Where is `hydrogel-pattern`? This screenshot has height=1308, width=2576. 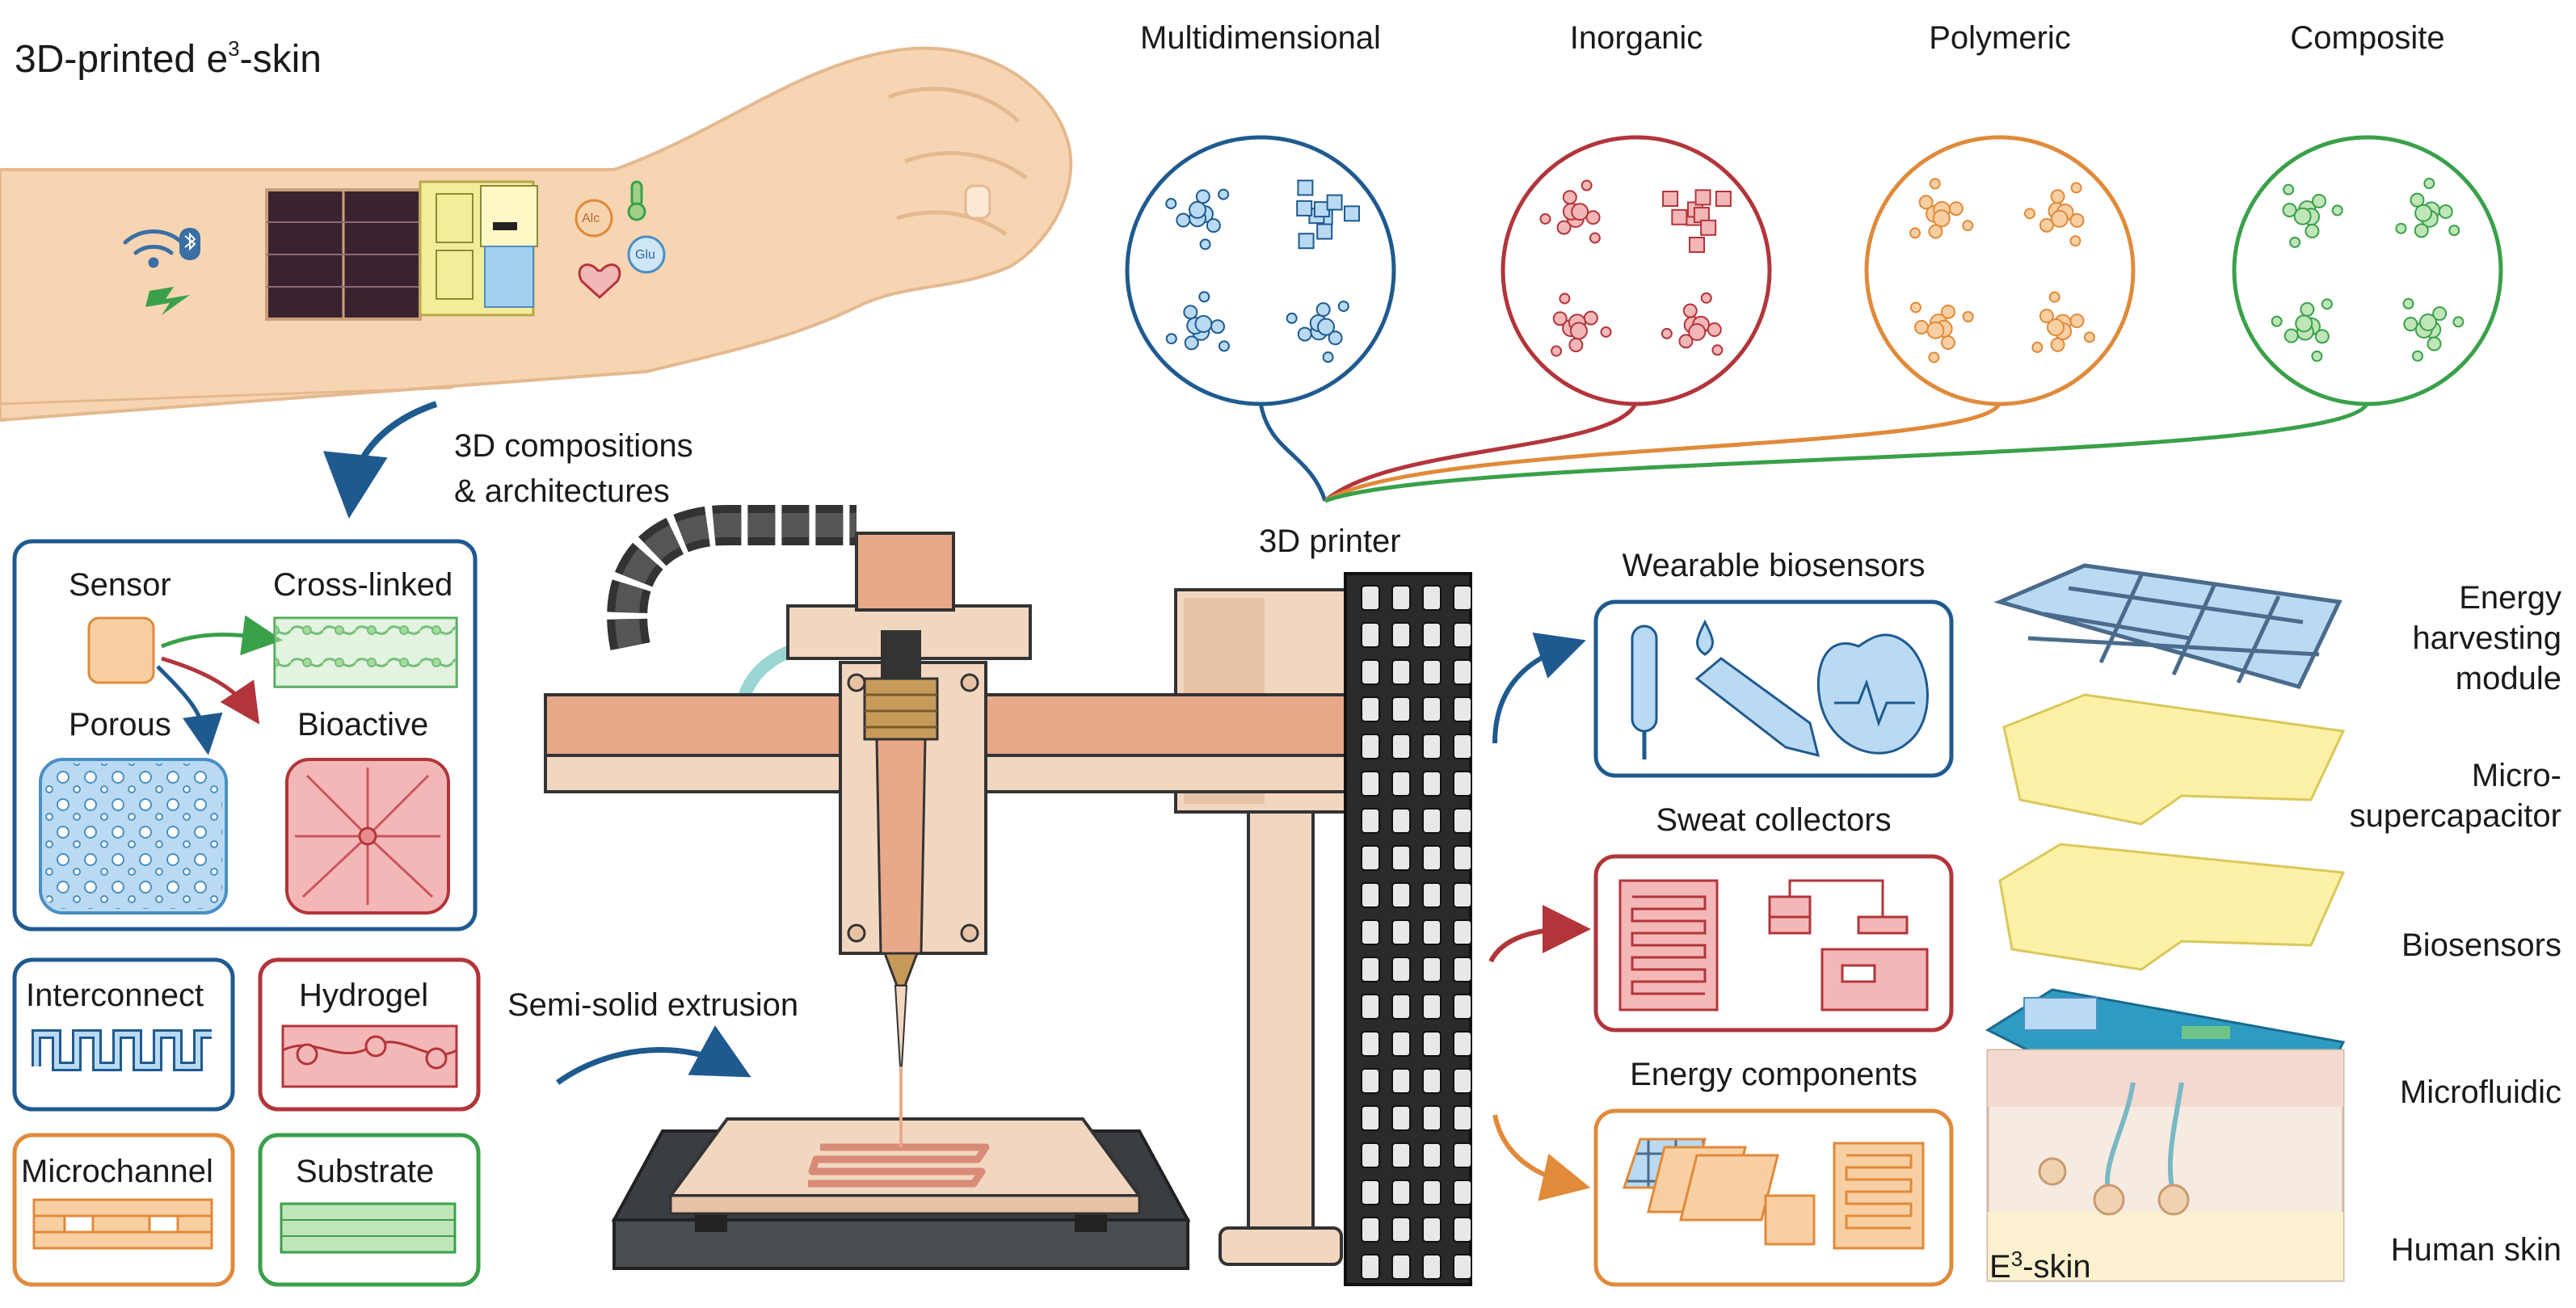
hydrogel-pattern is located at coordinates (369, 1056).